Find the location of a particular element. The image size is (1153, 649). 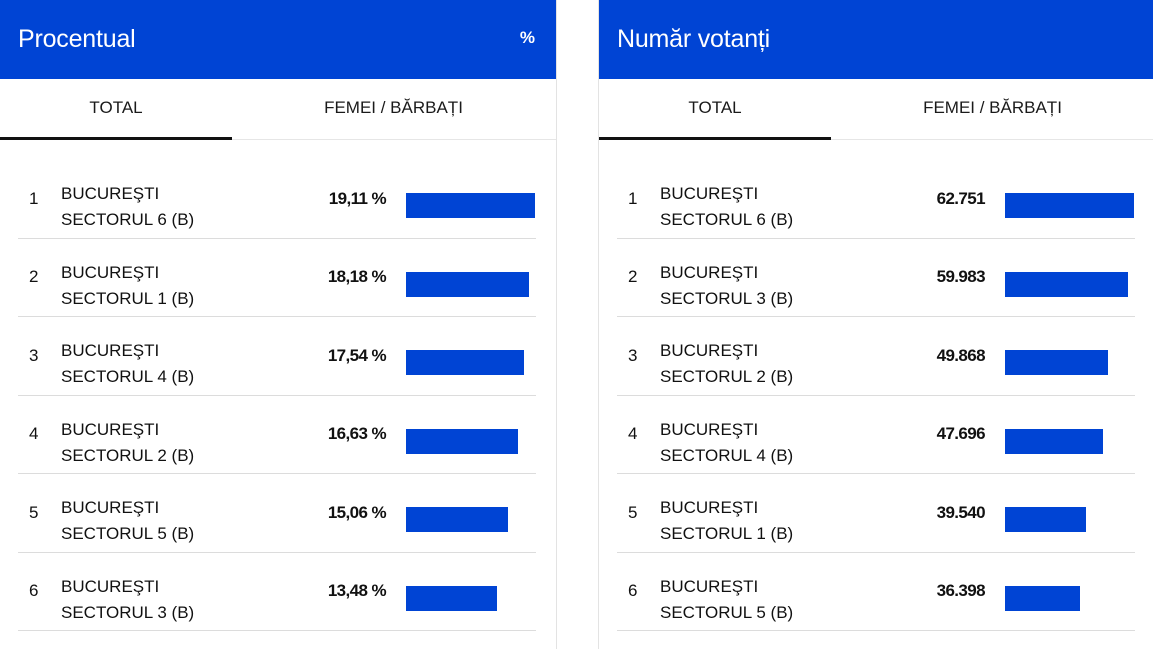

panel-header: Număr votanți is located at coordinates (876, 39).